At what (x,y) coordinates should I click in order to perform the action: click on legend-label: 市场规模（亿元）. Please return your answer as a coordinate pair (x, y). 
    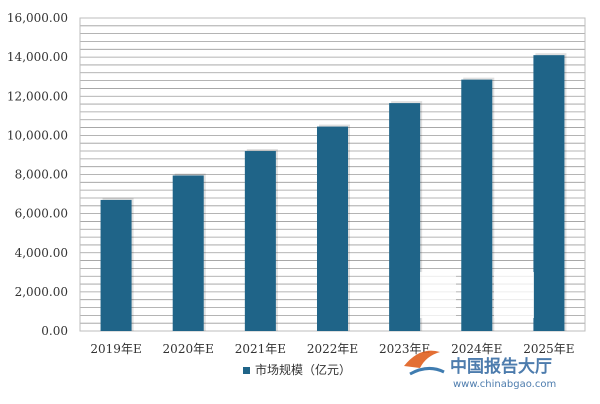
    Looking at the image, I should click on (303, 369).